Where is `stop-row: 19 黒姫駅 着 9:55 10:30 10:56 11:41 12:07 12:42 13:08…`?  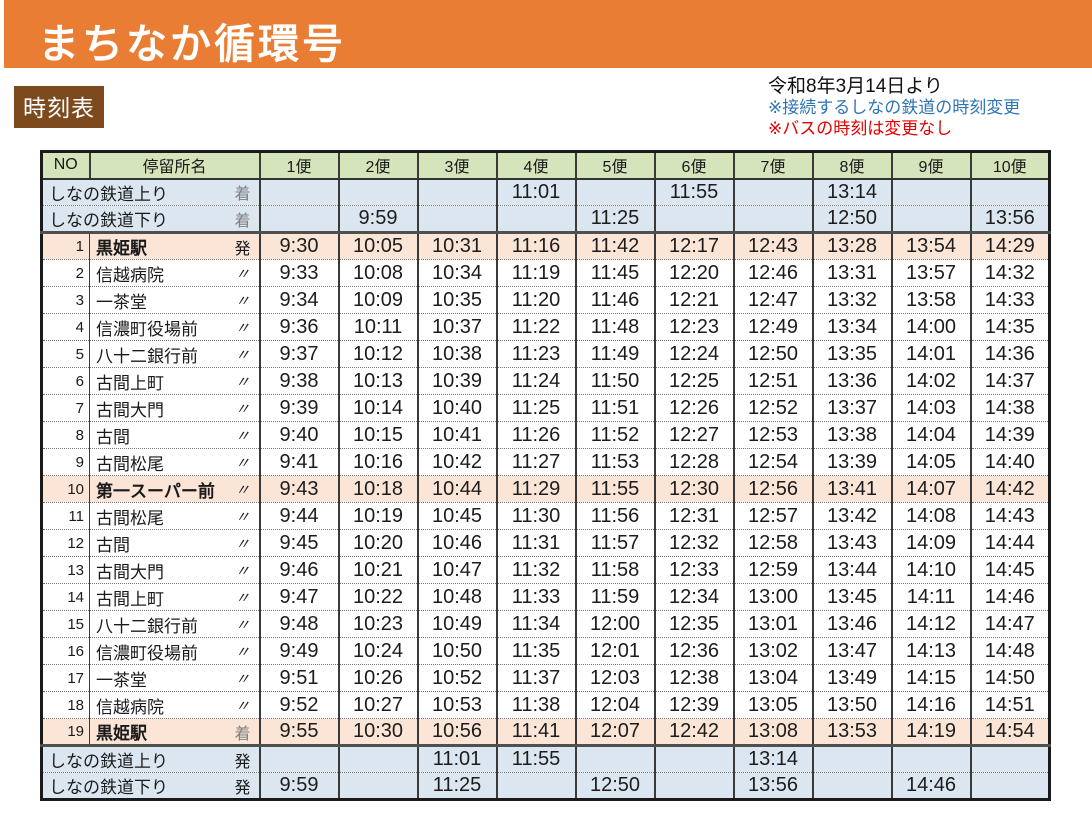
stop-row: 19 黒姫駅 着 9:55 10:30 10:56 11:41 12:07 12:42 13:08… is located at coordinates (546, 732).